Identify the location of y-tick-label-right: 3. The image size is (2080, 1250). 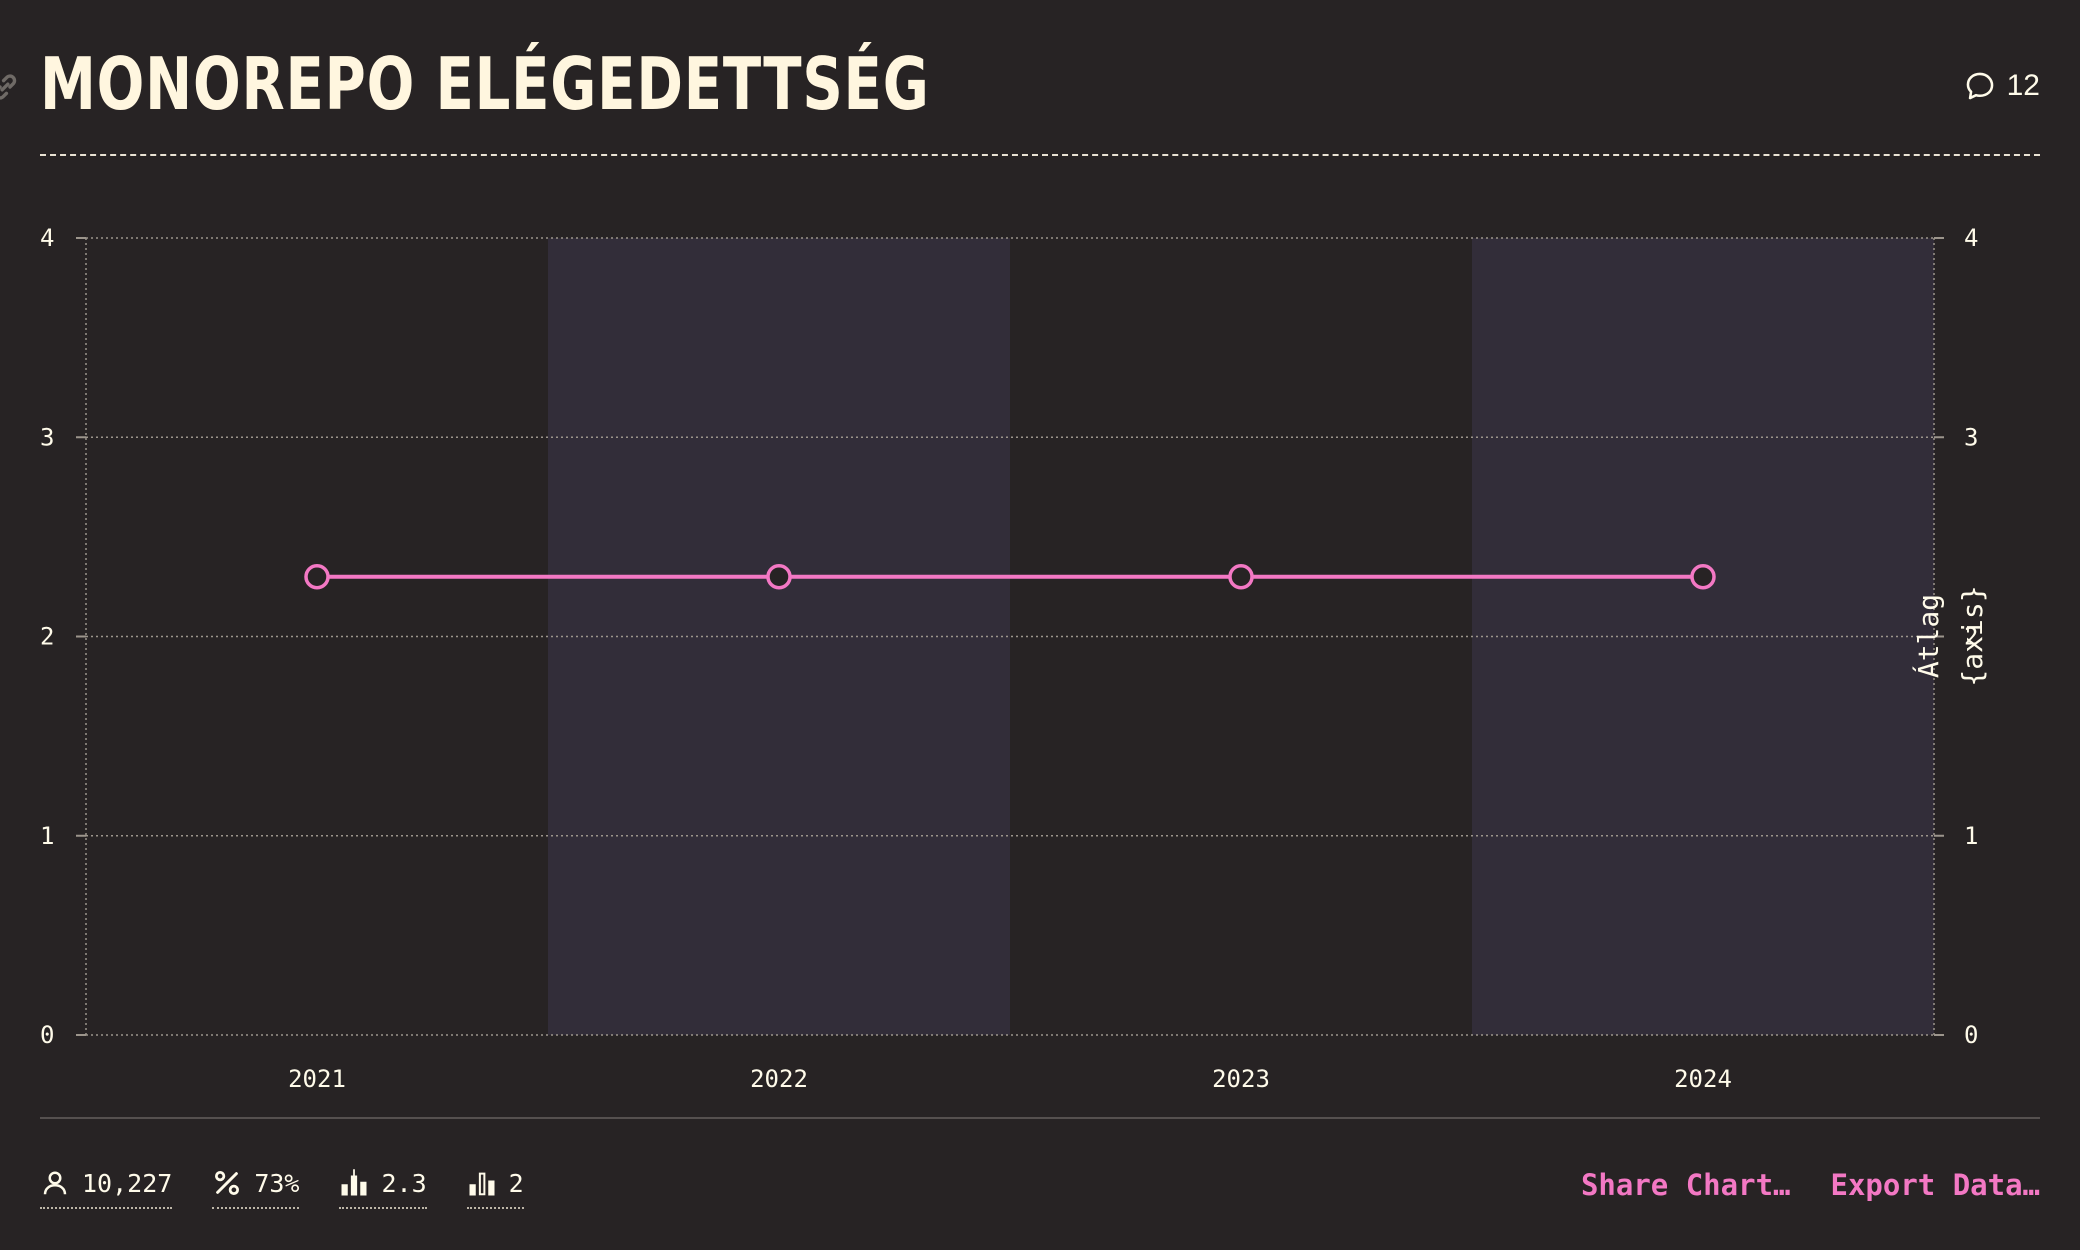
(1971, 437).